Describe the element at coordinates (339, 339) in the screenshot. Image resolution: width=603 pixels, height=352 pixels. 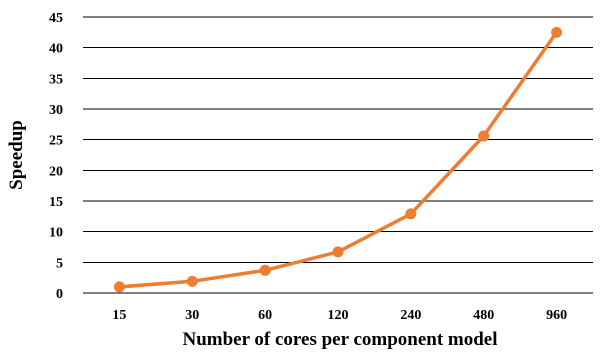
I see `x-axis-title: Number of cores per component model` at that location.